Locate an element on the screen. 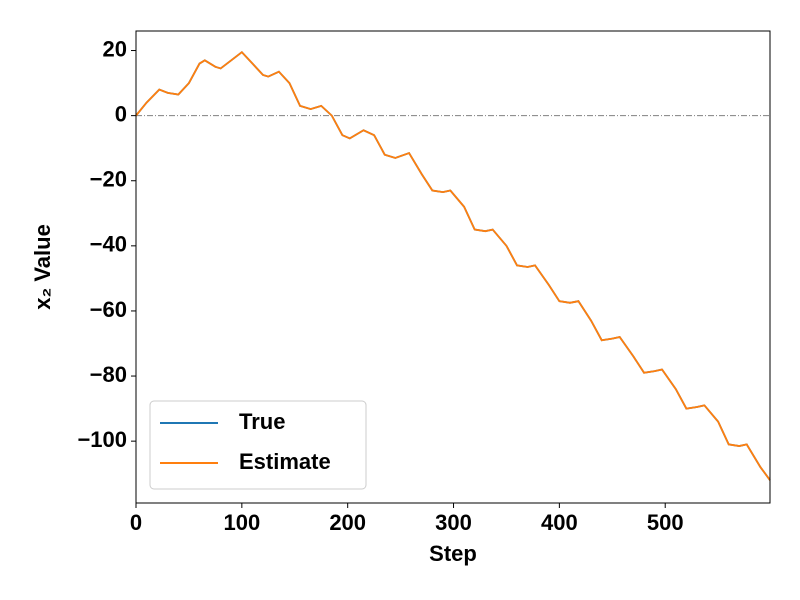 The height and width of the screenshot is (600, 800). y-tick-label: −100 is located at coordinates (102, 439).